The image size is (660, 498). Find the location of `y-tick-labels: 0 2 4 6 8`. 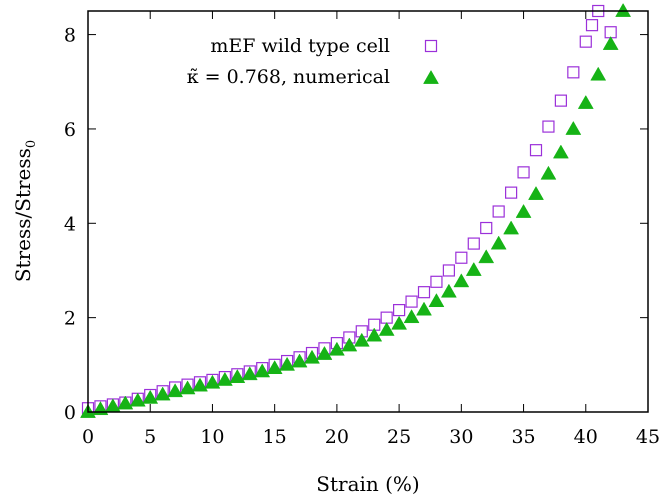

y-tick-labels: 0 2 4 6 8 is located at coordinates (70, 224).